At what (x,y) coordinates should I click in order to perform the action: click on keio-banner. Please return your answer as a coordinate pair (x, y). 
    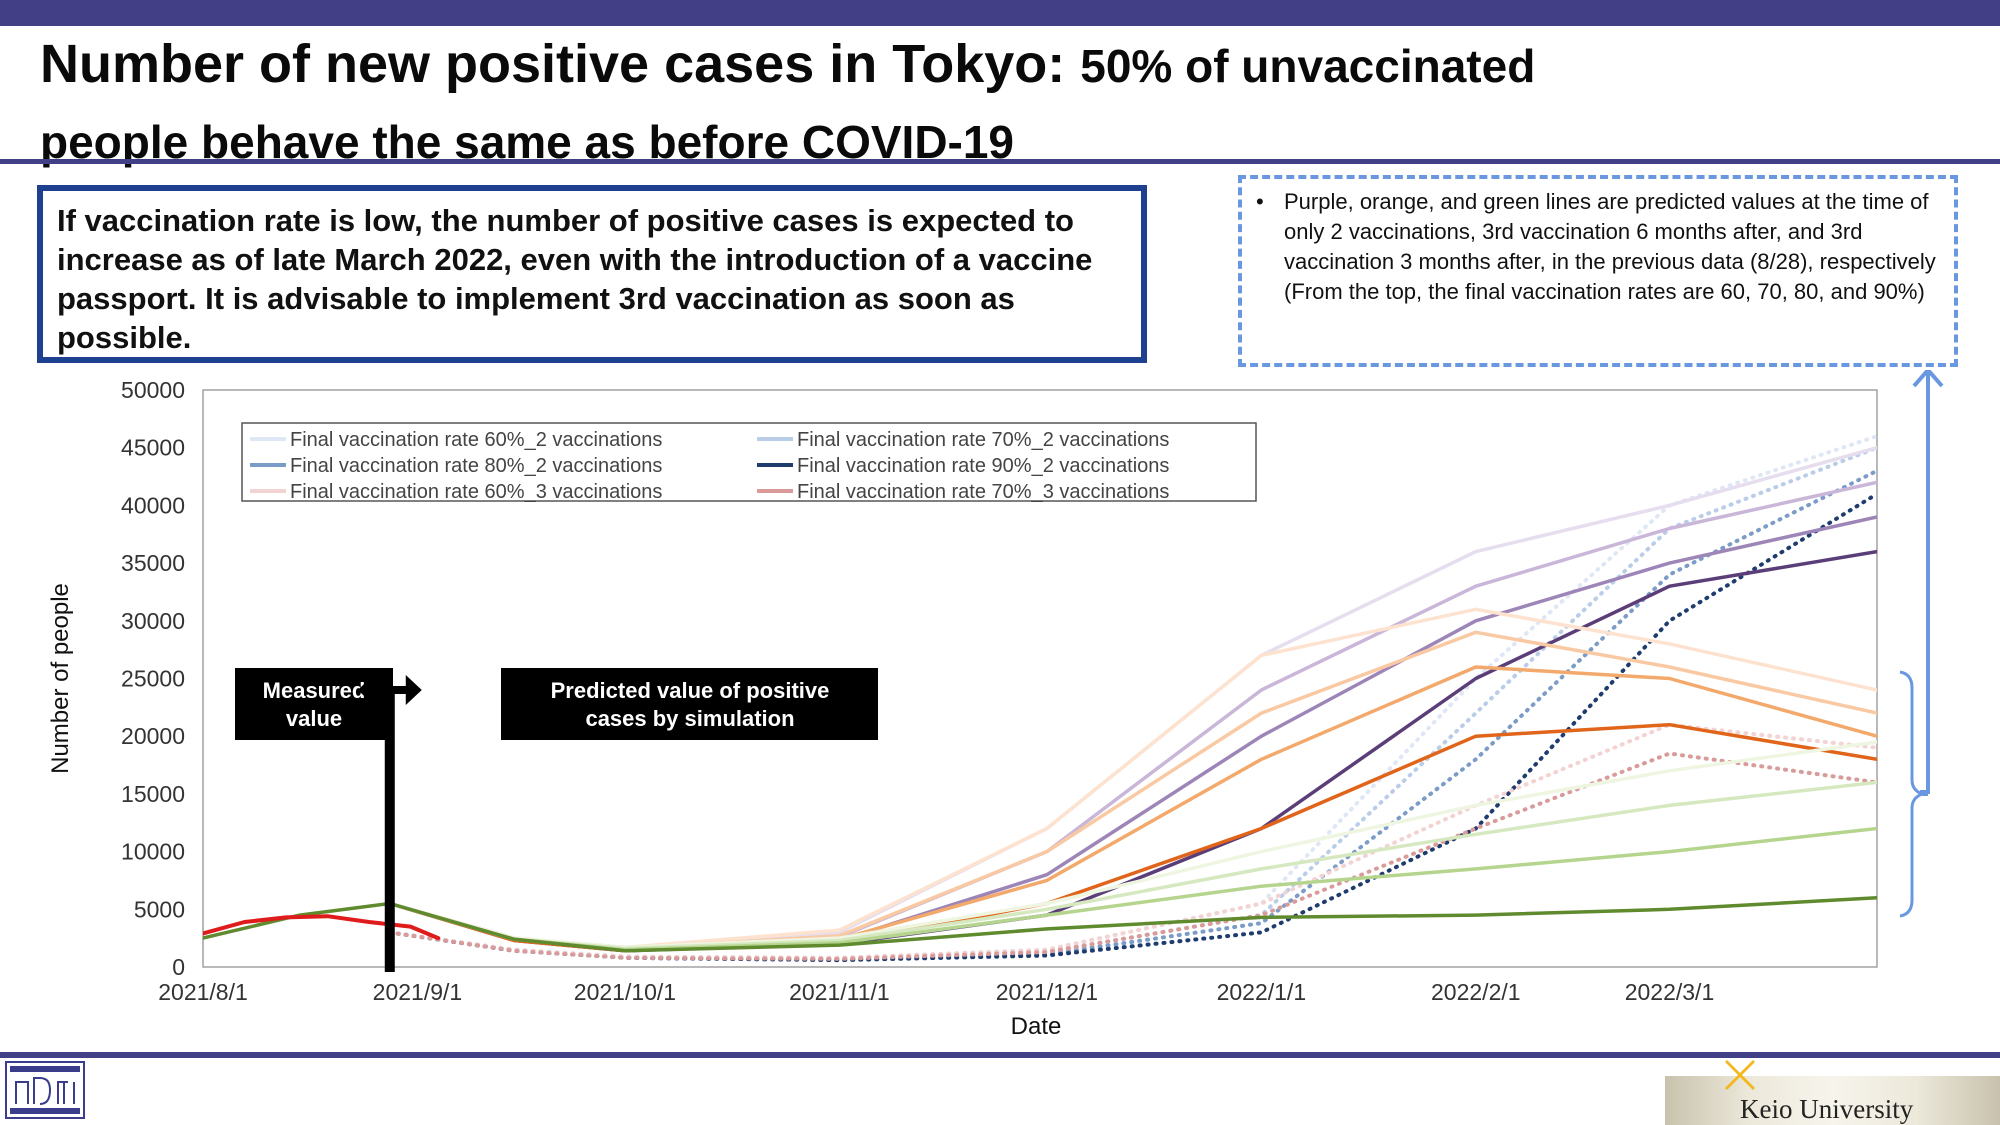
    Looking at the image, I should click on (1832, 1100).